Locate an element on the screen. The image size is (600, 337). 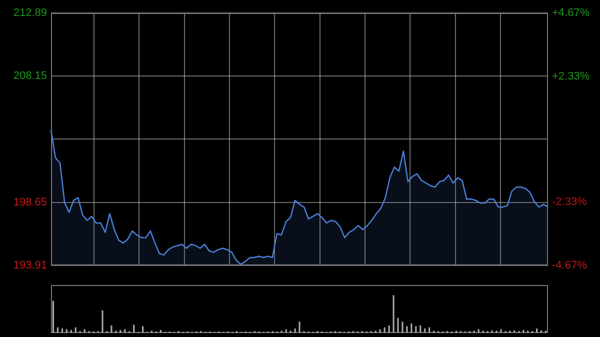
y-tick-label: 193.91 is located at coordinates (30, 265).